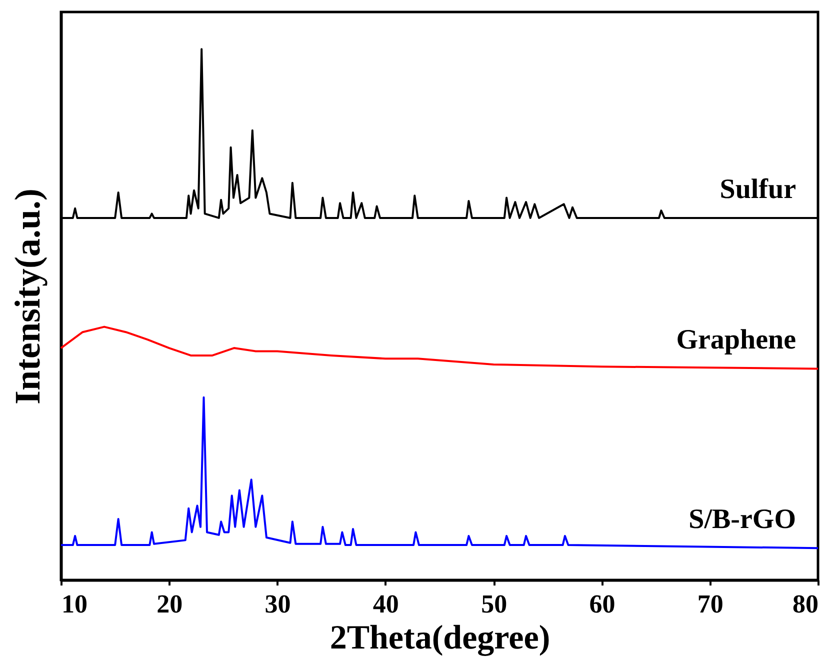 This screenshot has width=839, height=663. I want to click on series-label: Graphene, so click(736, 340).